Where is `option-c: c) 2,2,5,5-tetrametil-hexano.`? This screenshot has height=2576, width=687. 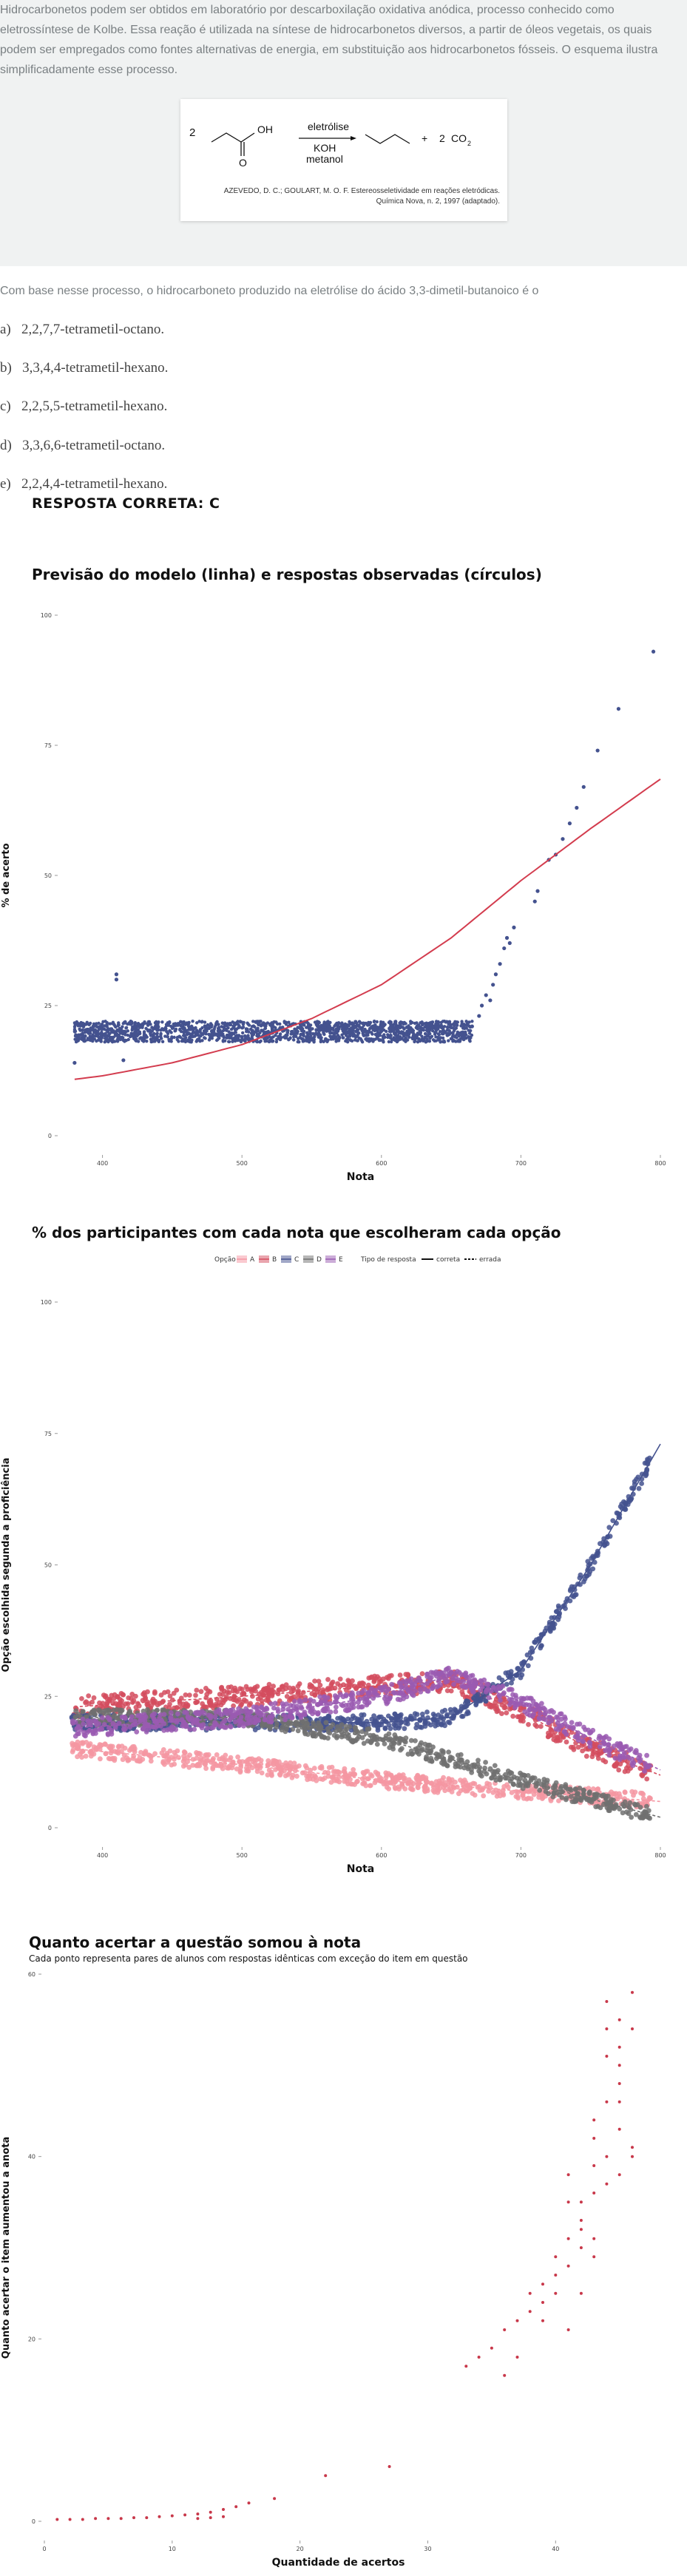 option-c: c) 2,2,5,5-tetrametil-hexano. is located at coordinates (83, 407).